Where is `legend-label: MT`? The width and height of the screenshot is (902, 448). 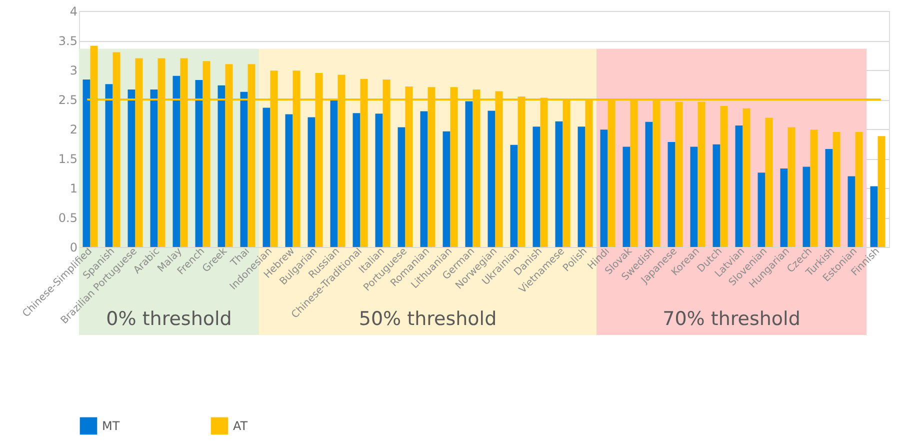
legend-label: MT is located at coordinates (111, 425).